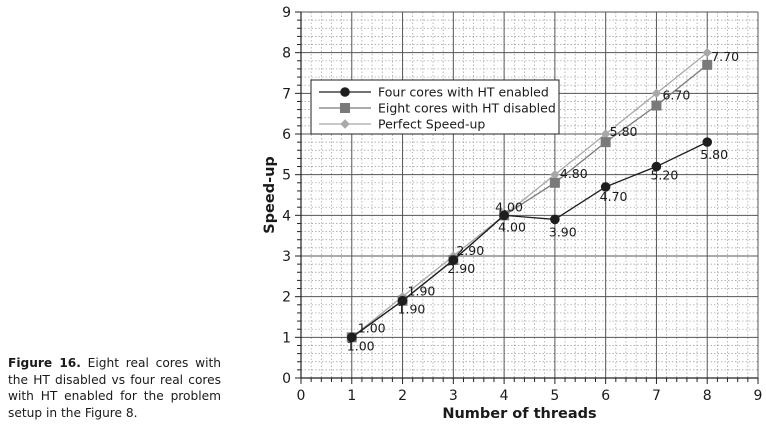 The width and height of the screenshot is (766, 429). I want to click on y-tick-label: 8, so click(286, 54).